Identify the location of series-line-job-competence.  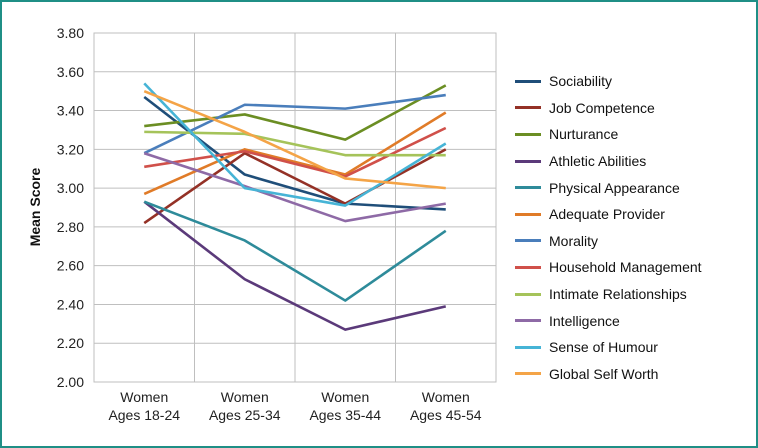
(295, 186).